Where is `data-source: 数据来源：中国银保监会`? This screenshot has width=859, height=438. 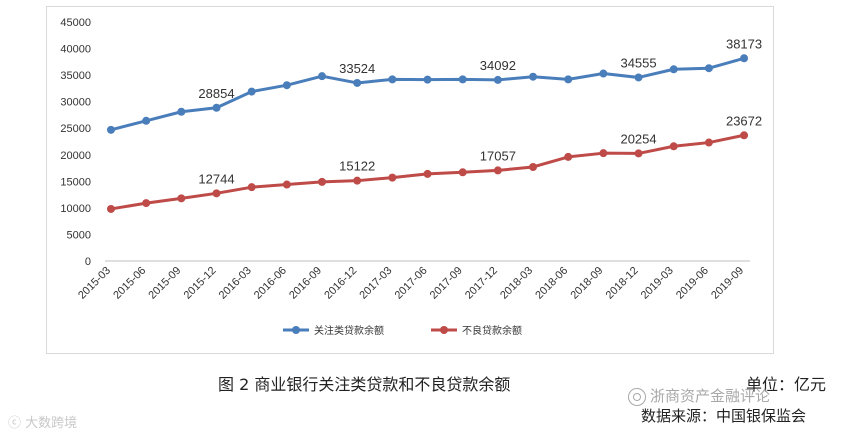 data-source: 数据来源：中国银保监会 is located at coordinates (724, 416).